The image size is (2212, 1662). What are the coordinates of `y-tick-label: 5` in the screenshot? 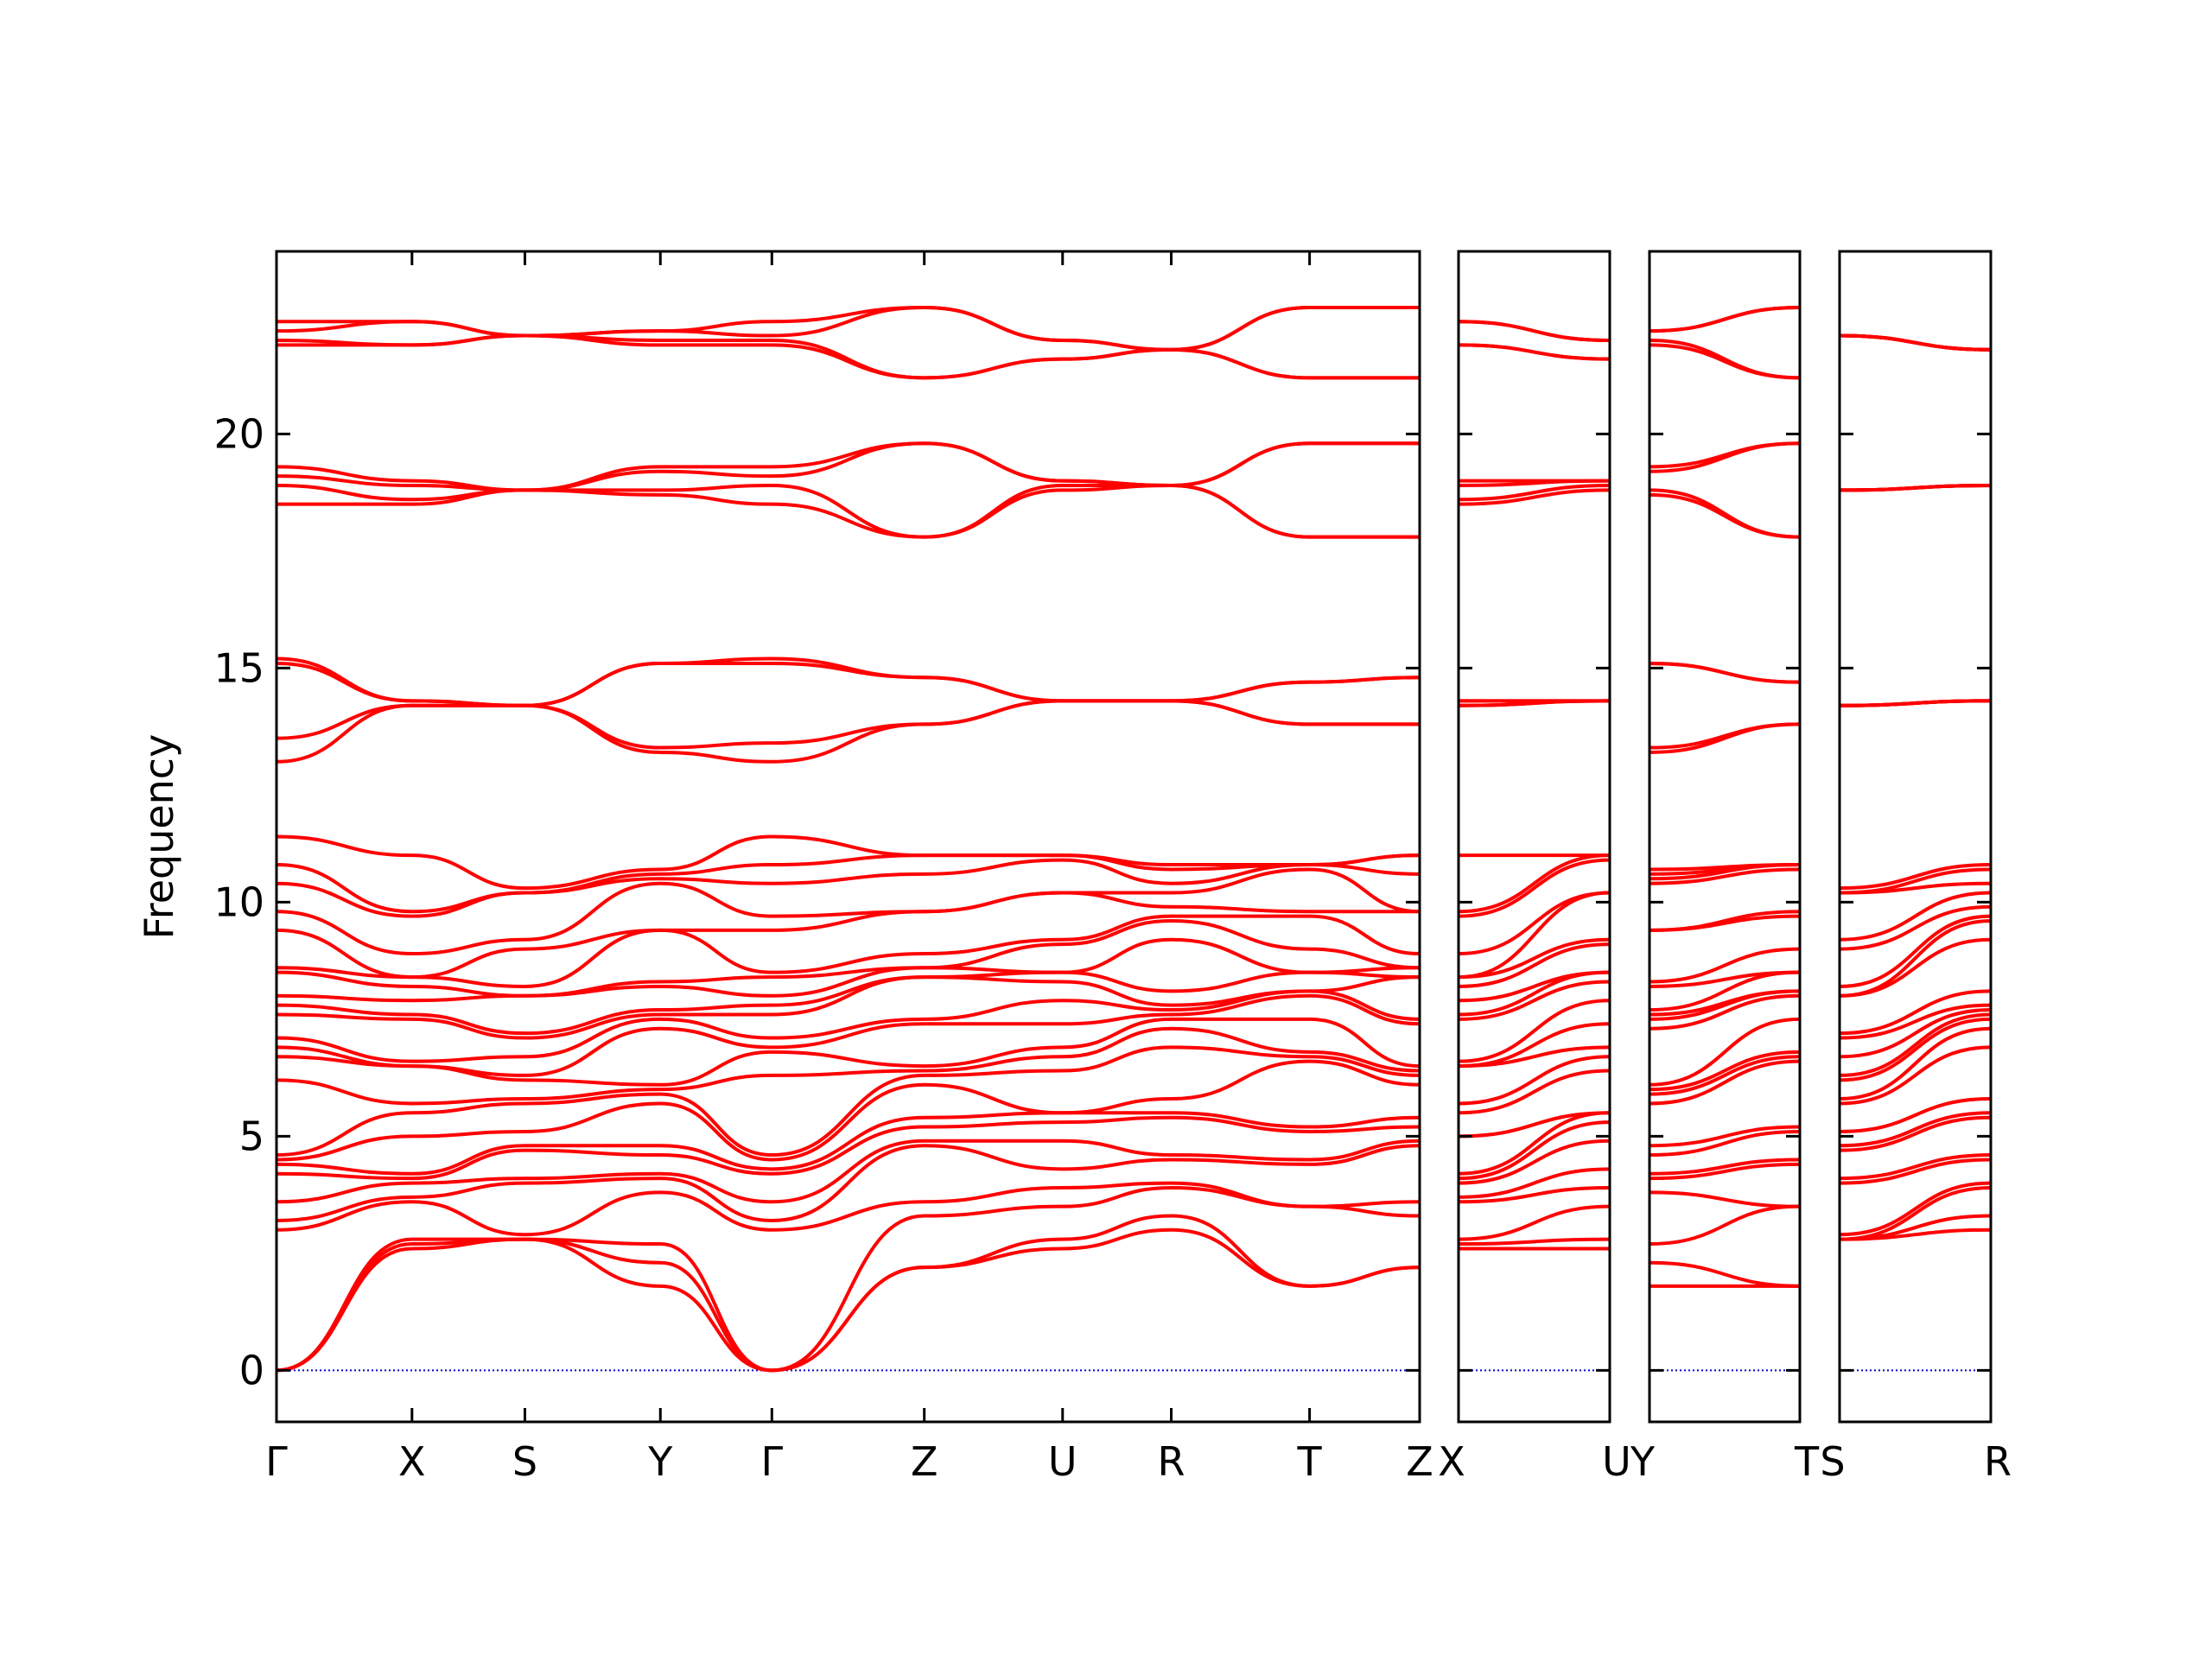 It's located at (251, 1136).